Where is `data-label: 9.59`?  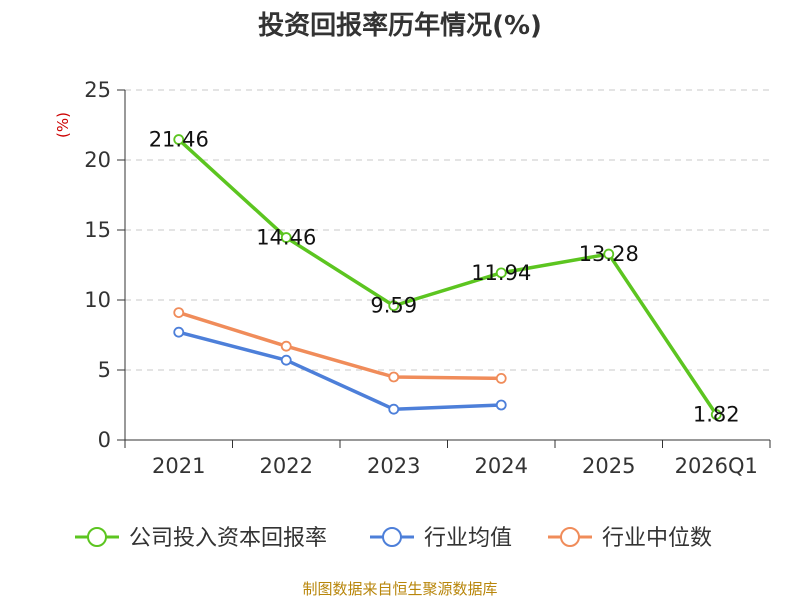 data-label: 9.59 is located at coordinates (393, 306).